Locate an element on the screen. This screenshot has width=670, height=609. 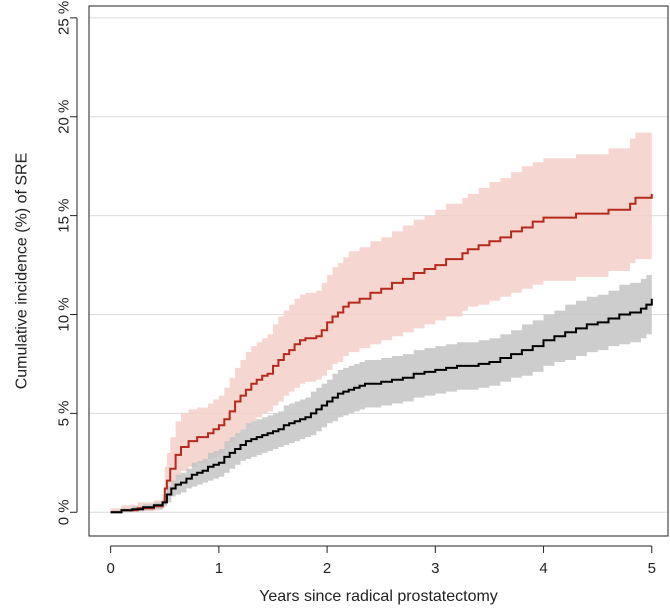
x-tick-label-3: 3 is located at coordinates (435, 568).